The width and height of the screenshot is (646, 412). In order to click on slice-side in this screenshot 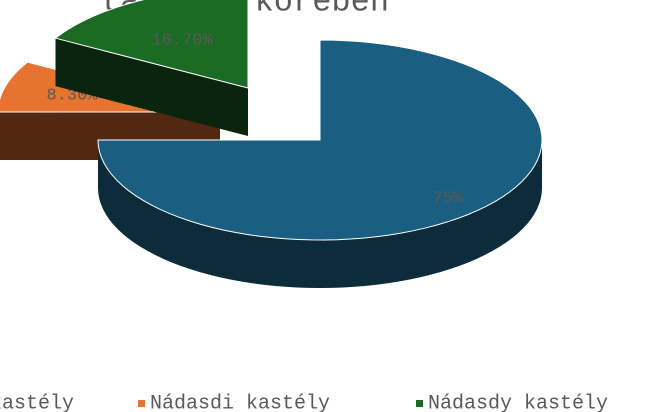, I will do `click(152, 87)`.